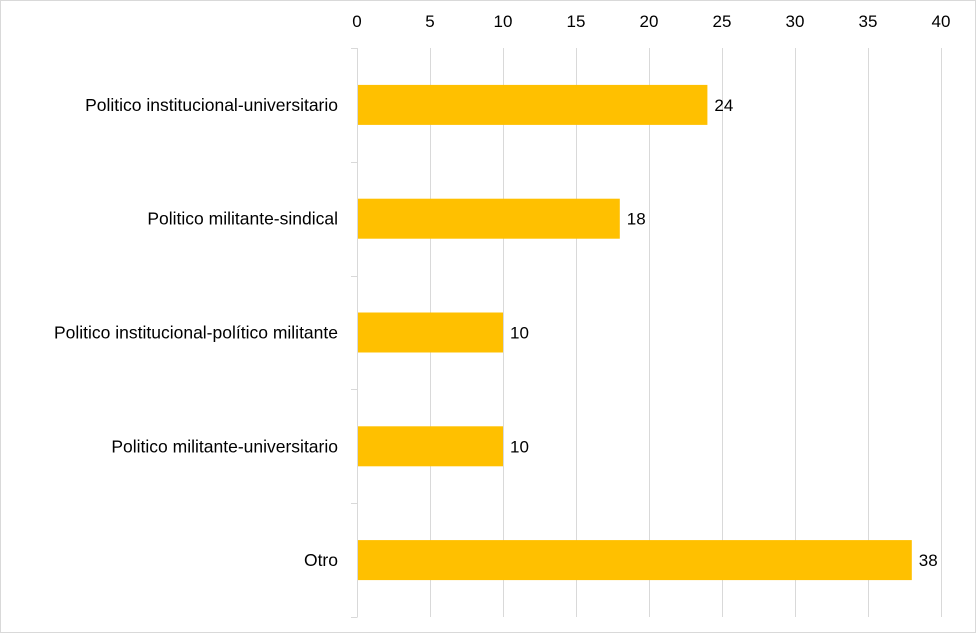 The height and width of the screenshot is (635, 976). Describe the element at coordinates (636, 219) in the screenshot. I see `data-label: 18` at that location.